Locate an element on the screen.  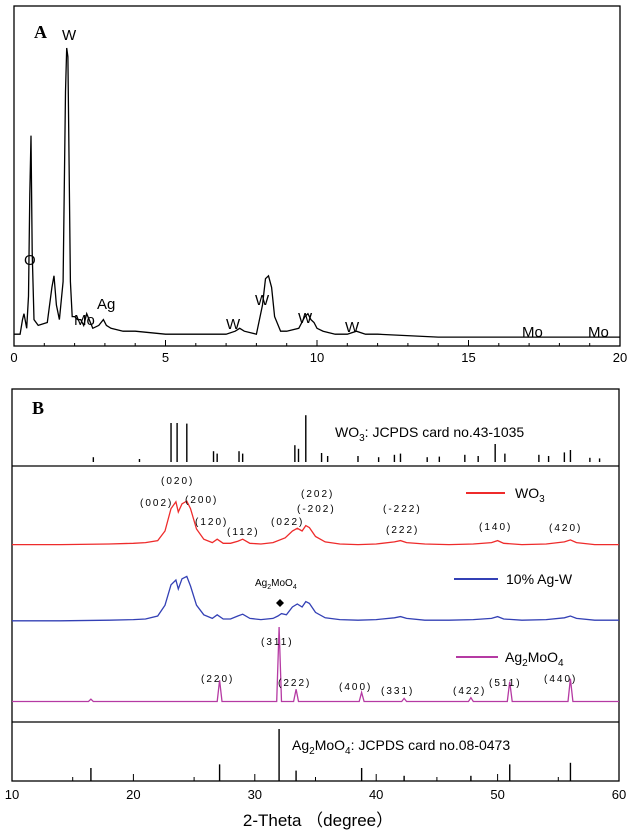
hkl-label: (022) is located at coordinates (287, 522).